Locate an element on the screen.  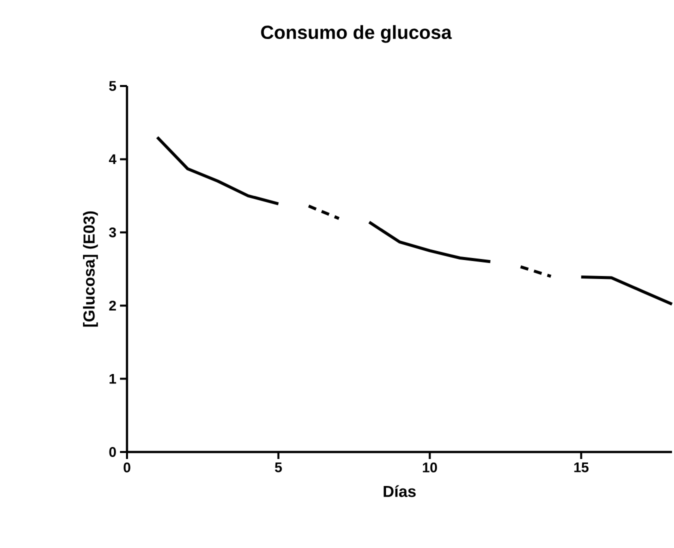
y-tick-label: 4 is located at coordinates (112, 159).